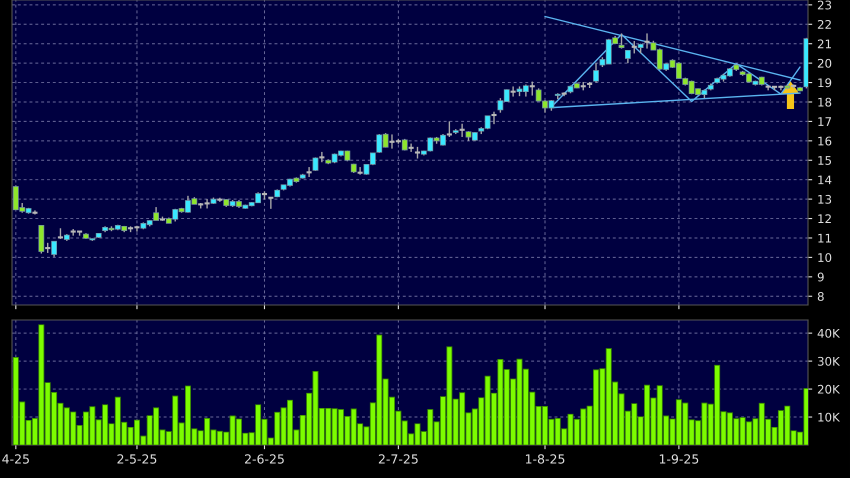  What do you see at coordinates (679, 459) in the screenshot?
I see `x-tick-label: 1-9-25` at bounding box center [679, 459].